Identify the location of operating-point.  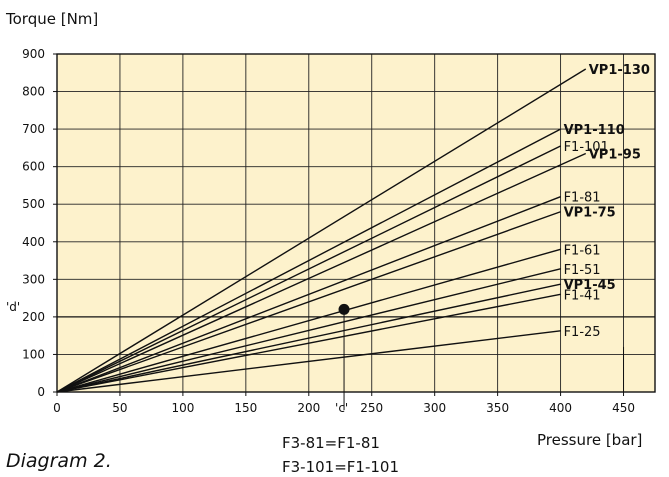
(344, 309).